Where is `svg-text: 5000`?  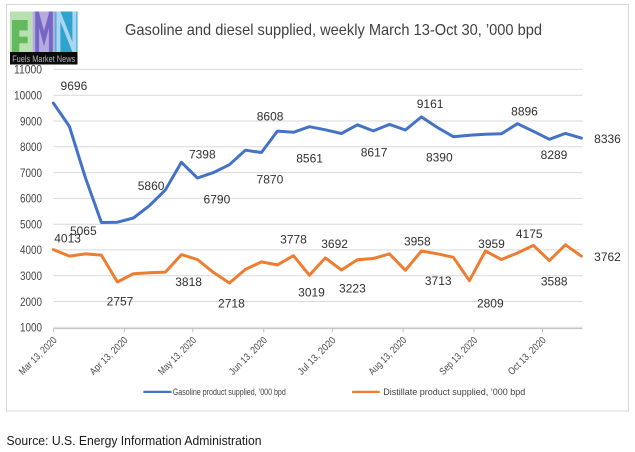 svg-text: 5000 is located at coordinates (31, 225).